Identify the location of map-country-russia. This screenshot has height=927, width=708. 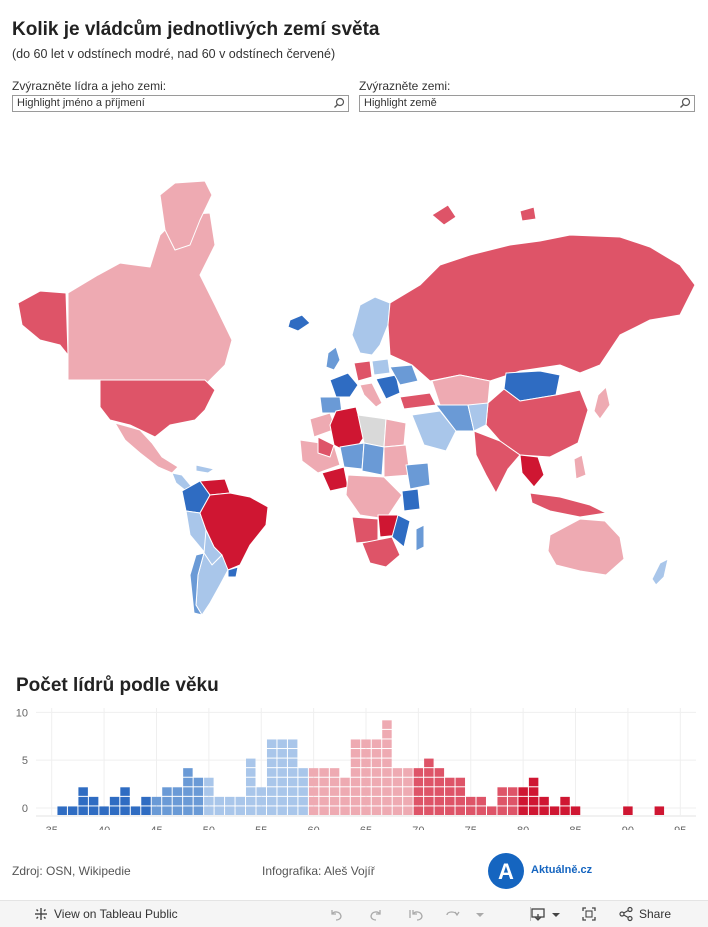
(541, 308).